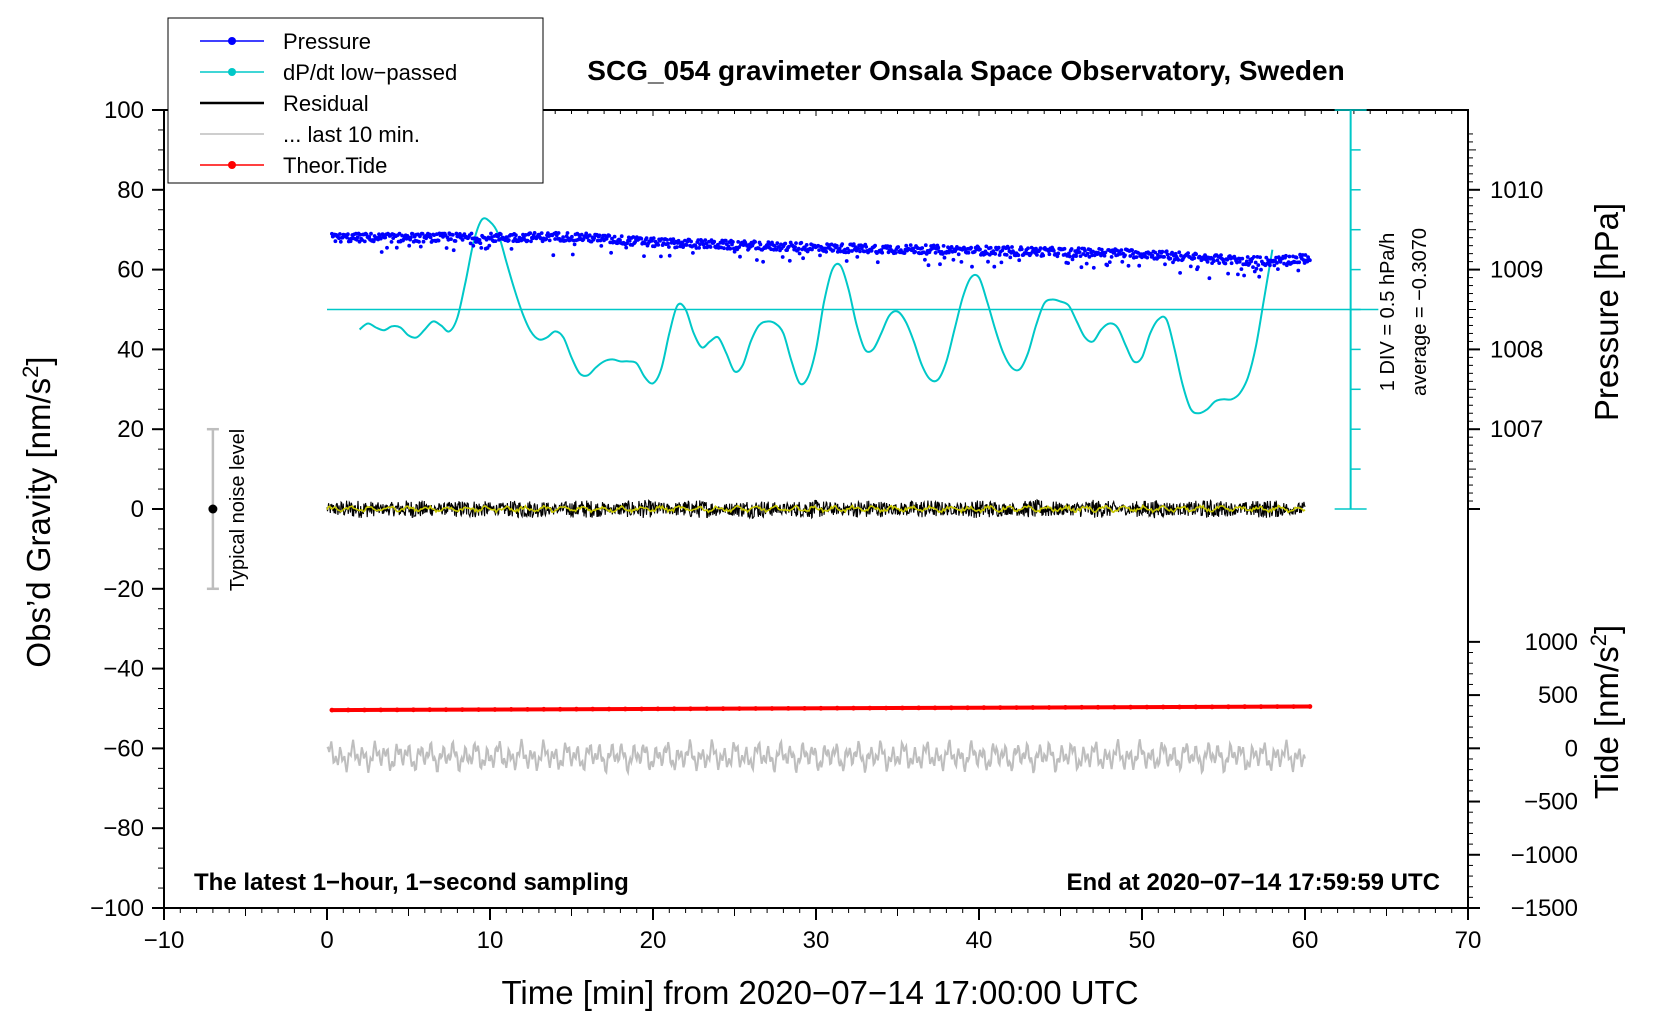 This screenshot has height=1020, width=1660. Describe the element at coordinates (1523, 775) in the screenshot. I see `tide-axis-ticks: 1000 500 0 −500 −1000 −1500` at that location.